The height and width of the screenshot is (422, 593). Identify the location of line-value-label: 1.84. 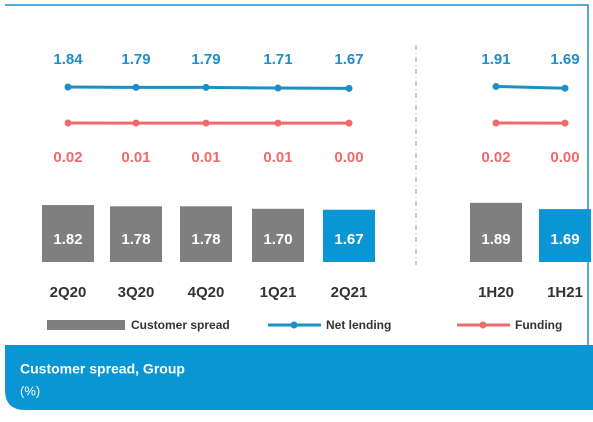
(68, 59).